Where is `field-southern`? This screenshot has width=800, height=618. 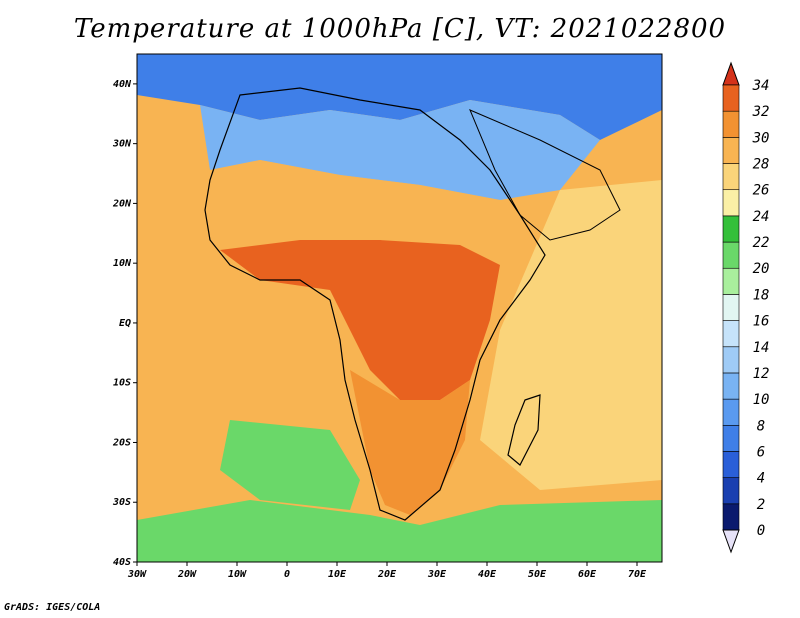 field-southern is located at coordinates (410, 442).